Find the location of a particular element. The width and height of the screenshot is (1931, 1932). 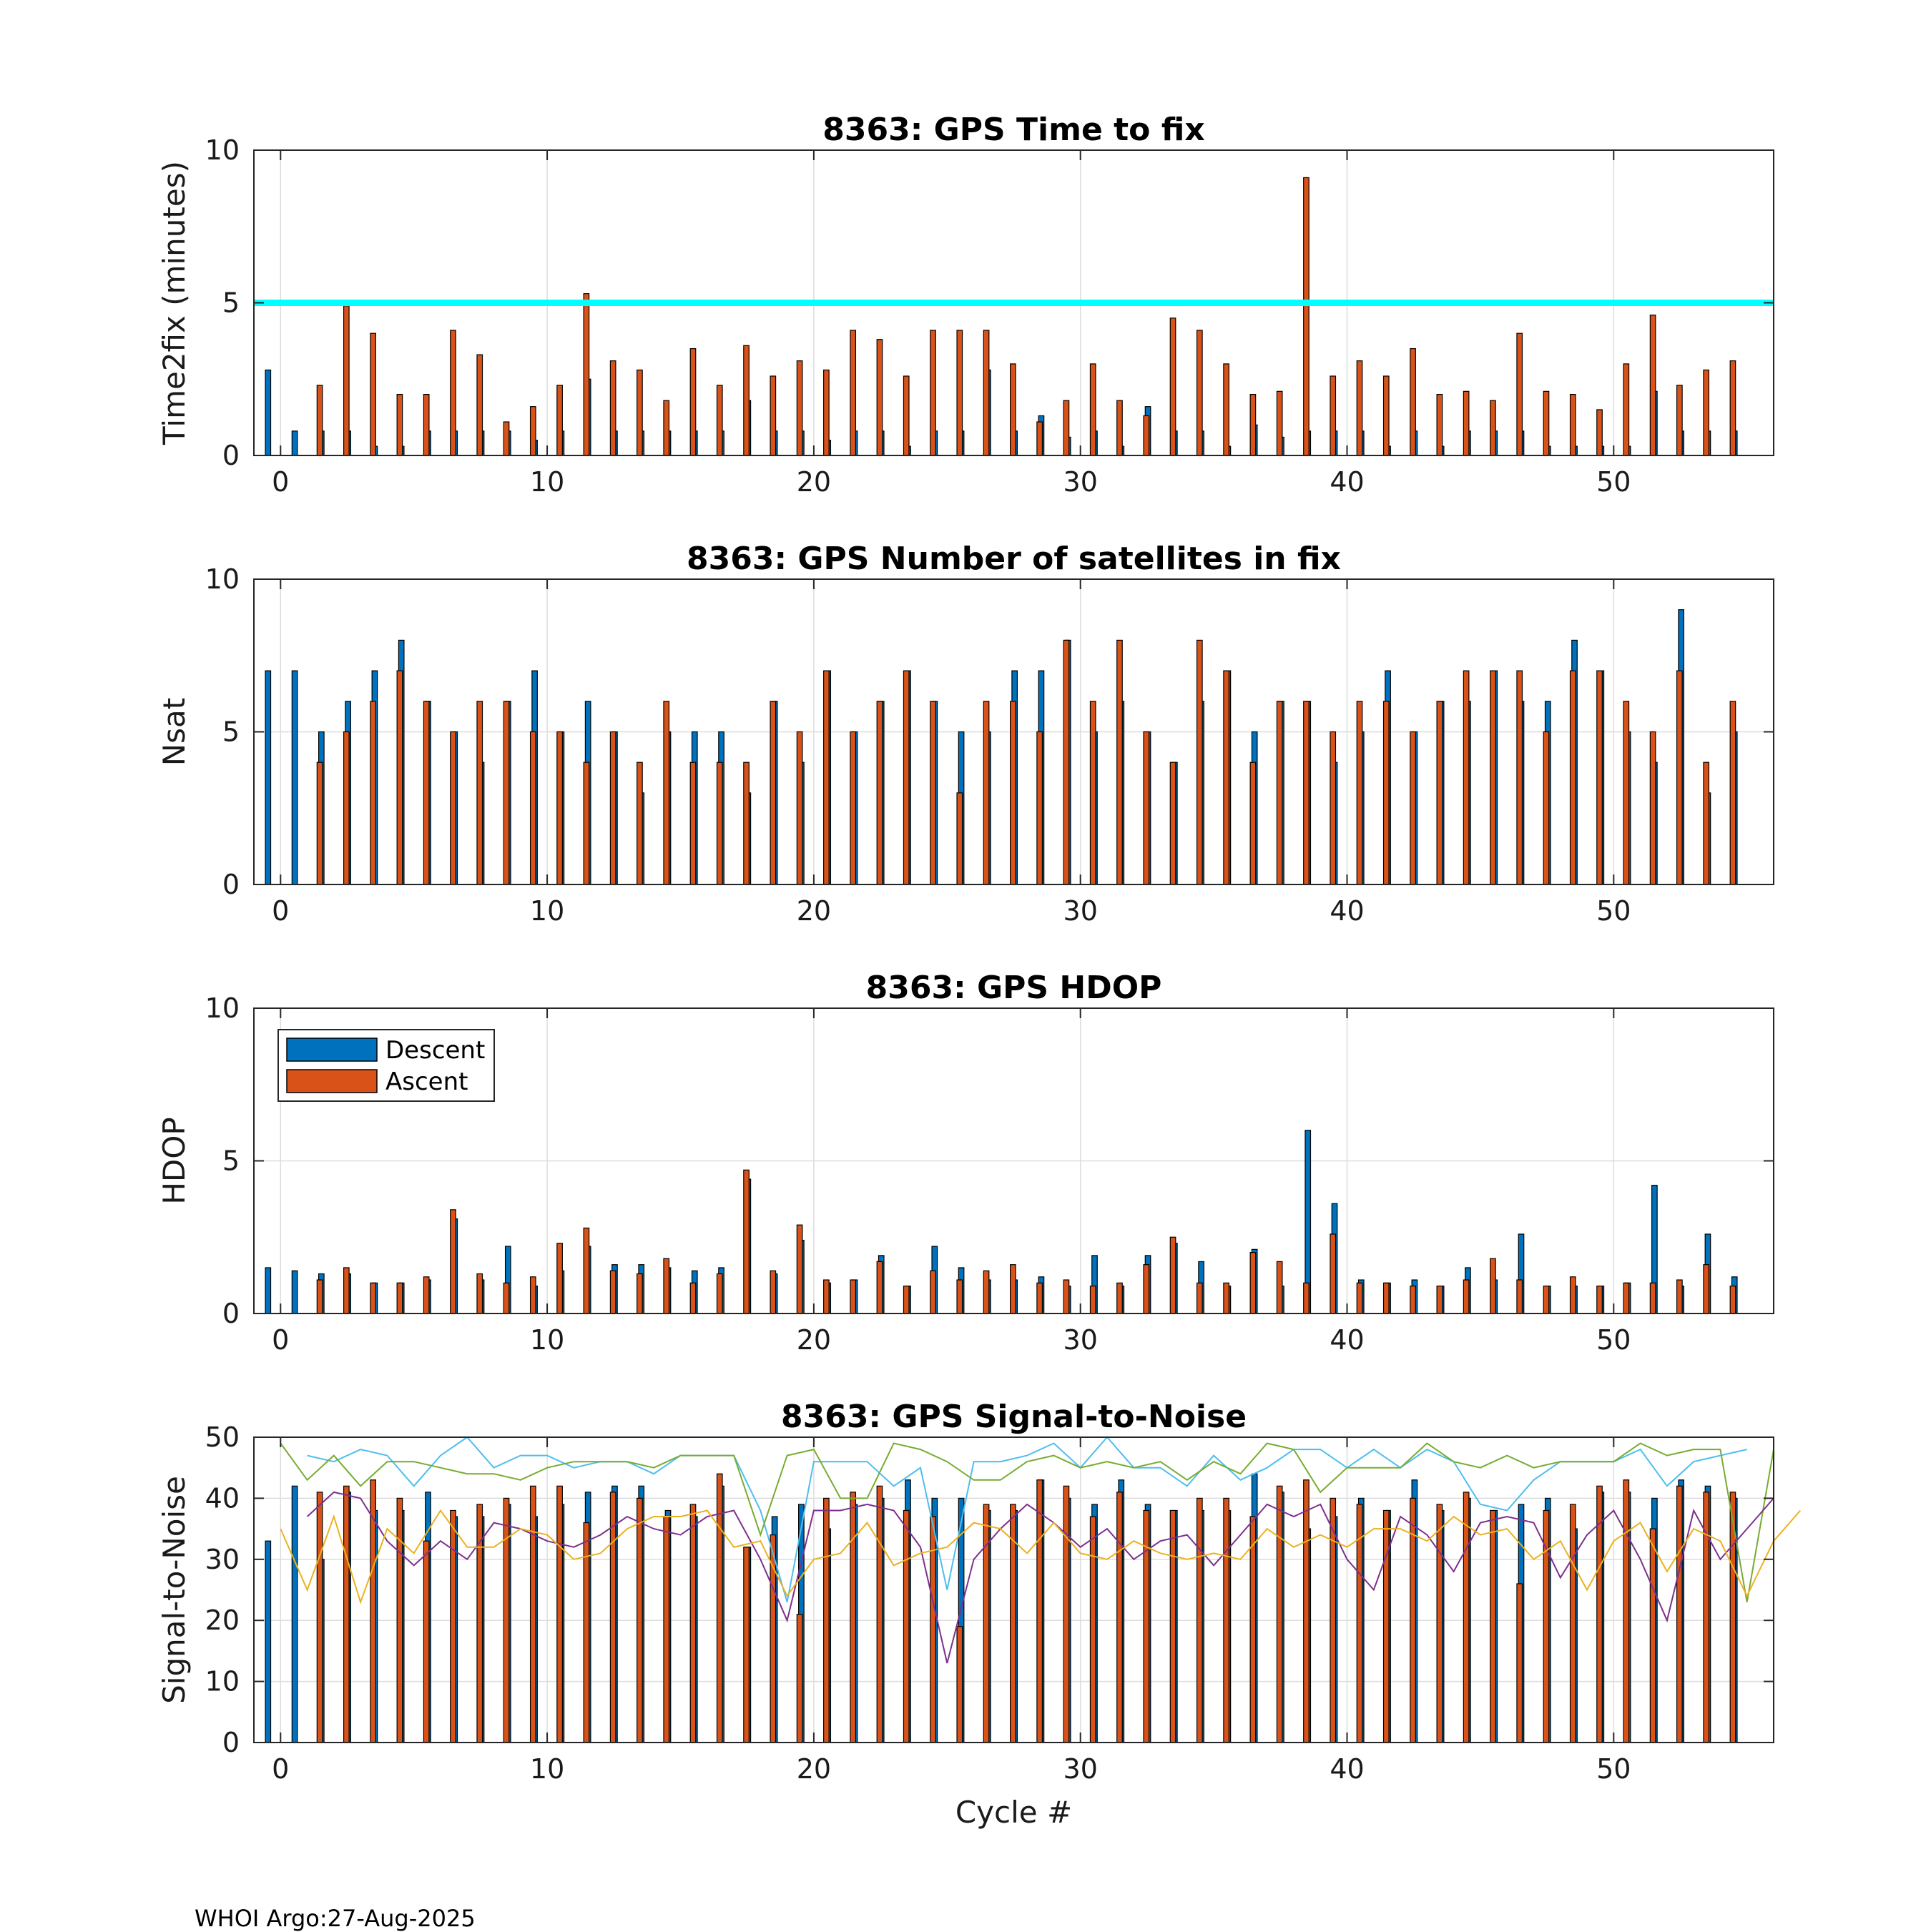

y-axis-label: Signal-to-Noise is located at coordinates (174, 1590).